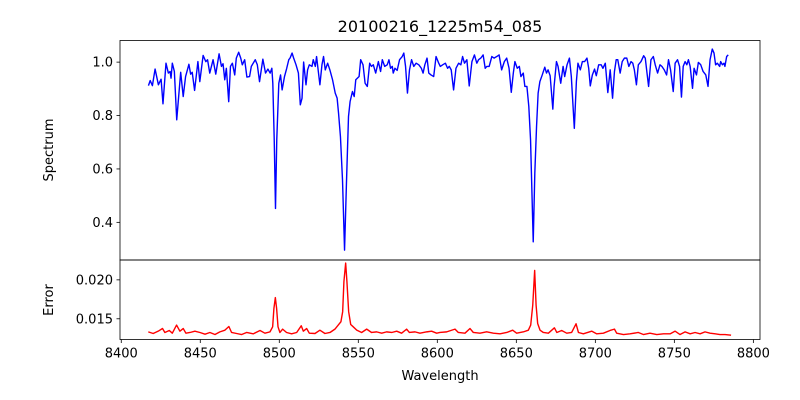 This screenshot has height=400, width=800. Describe the element at coordinates (440, 27) in the screenshot. I see `chart-title: 20100216_1225m54_085` at that location.